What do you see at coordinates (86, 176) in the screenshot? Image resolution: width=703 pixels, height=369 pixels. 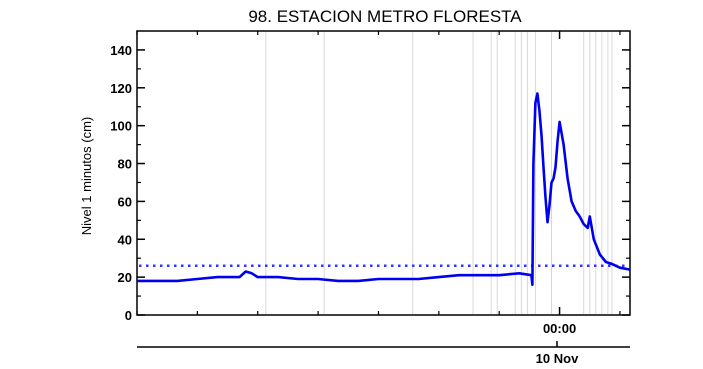 I see `y-axis-label: Nivel 1 minutos (cm)` at bounding box center [86, 176].